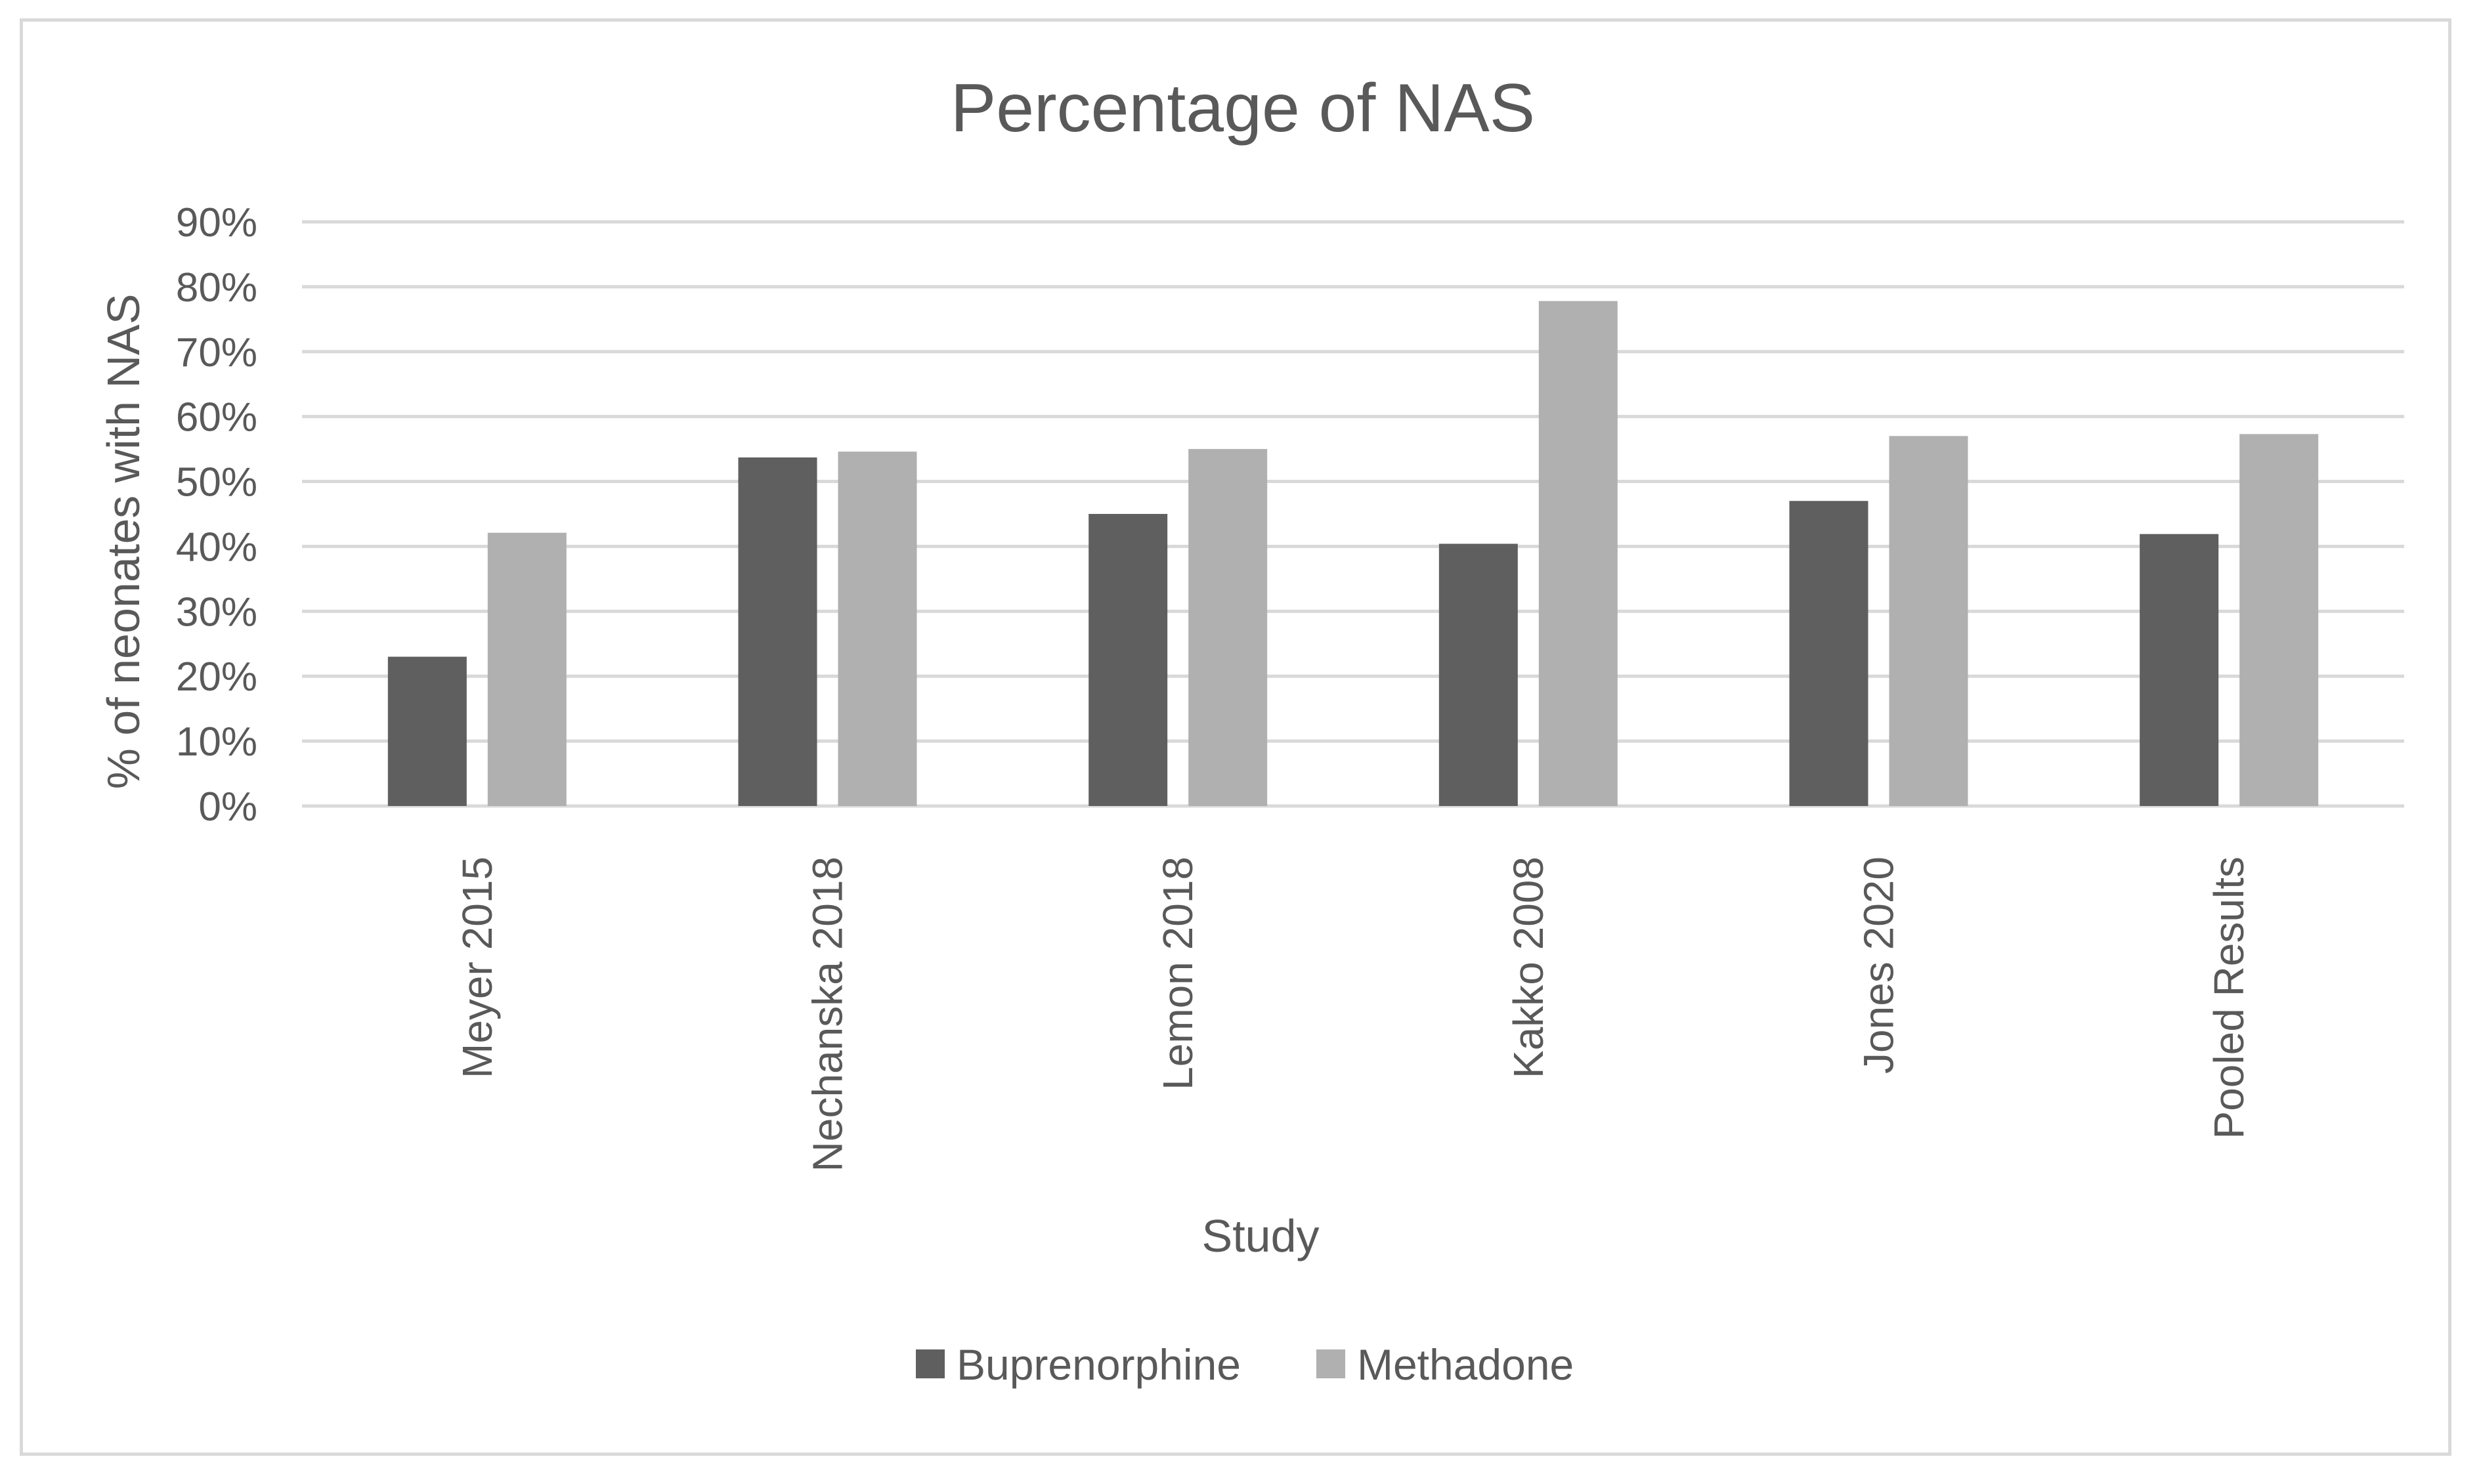 The height and width of the screenshot is (1484, 2481). What do you see at coordinates (216, 418) in the screenshot?
I see `y-tick-label: 60%` at bounding box center [216, 418].